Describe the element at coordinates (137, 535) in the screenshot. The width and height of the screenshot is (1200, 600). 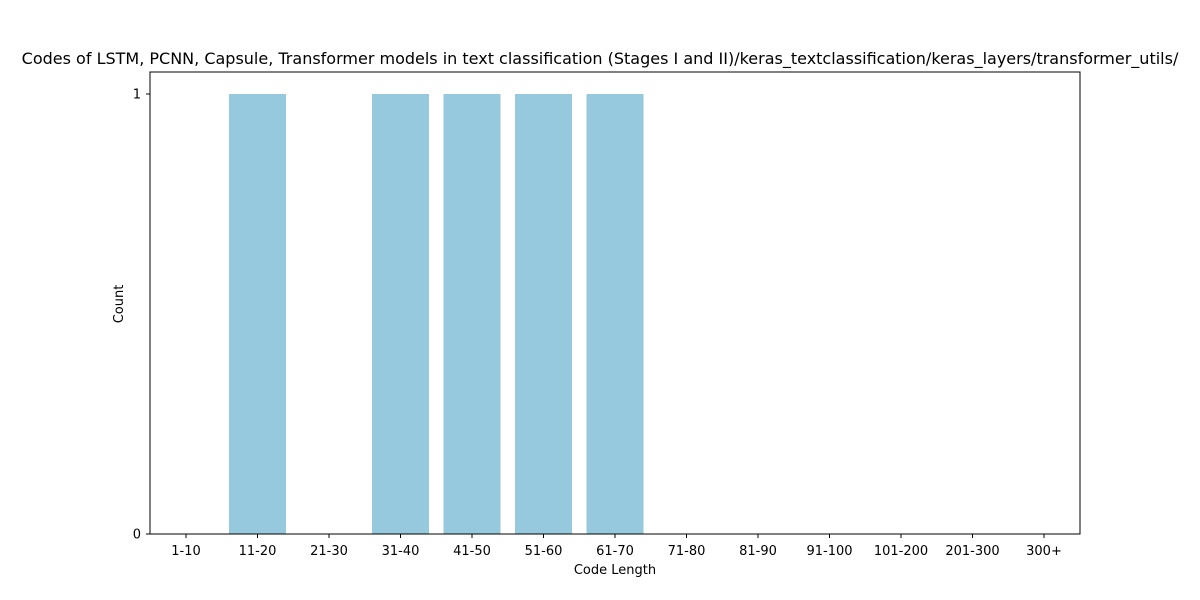
I see `y-tick-label: 0` at that location.